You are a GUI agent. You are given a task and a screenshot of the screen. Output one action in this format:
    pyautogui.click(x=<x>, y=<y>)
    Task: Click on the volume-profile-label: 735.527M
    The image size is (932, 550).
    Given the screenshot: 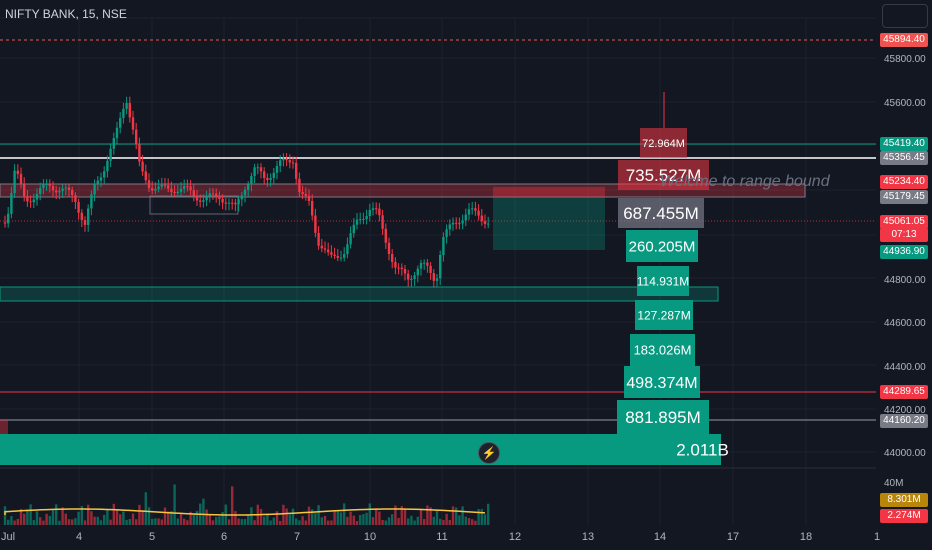 What is the action you would take?
    pyautogui.click(x=664, y=175)
    